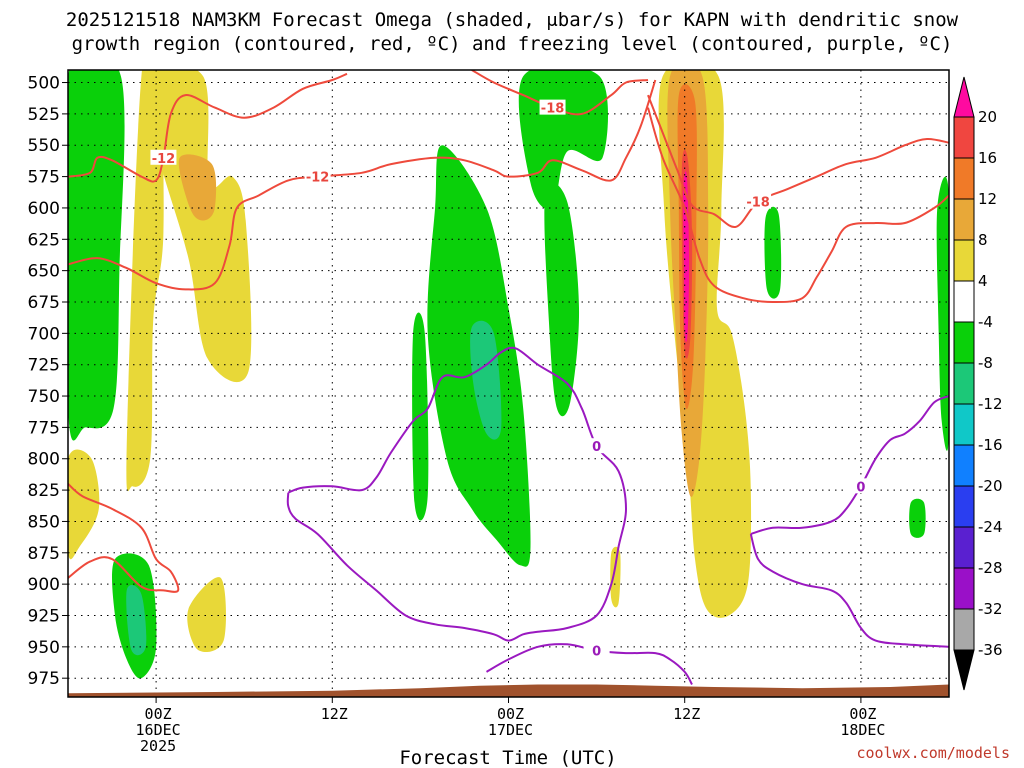  What do you see at coordinates (44, 522) in the screenshot?
I see `ytick-label-850: 850` at bounding box center [44, 522].